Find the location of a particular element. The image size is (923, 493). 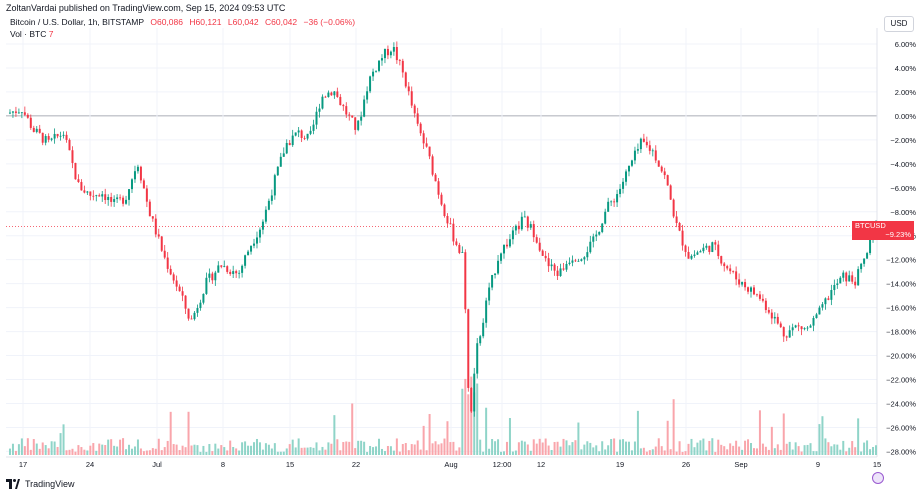

symbol-title: Bitcoin / U.S. Dollar, 1h, BITSTAMP is located at coordinates (77, 22).